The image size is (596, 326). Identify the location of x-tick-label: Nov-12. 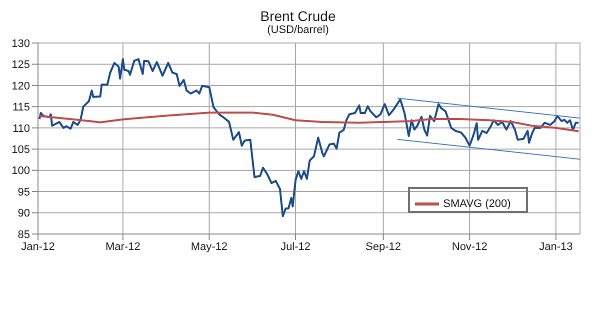
(470, 246).